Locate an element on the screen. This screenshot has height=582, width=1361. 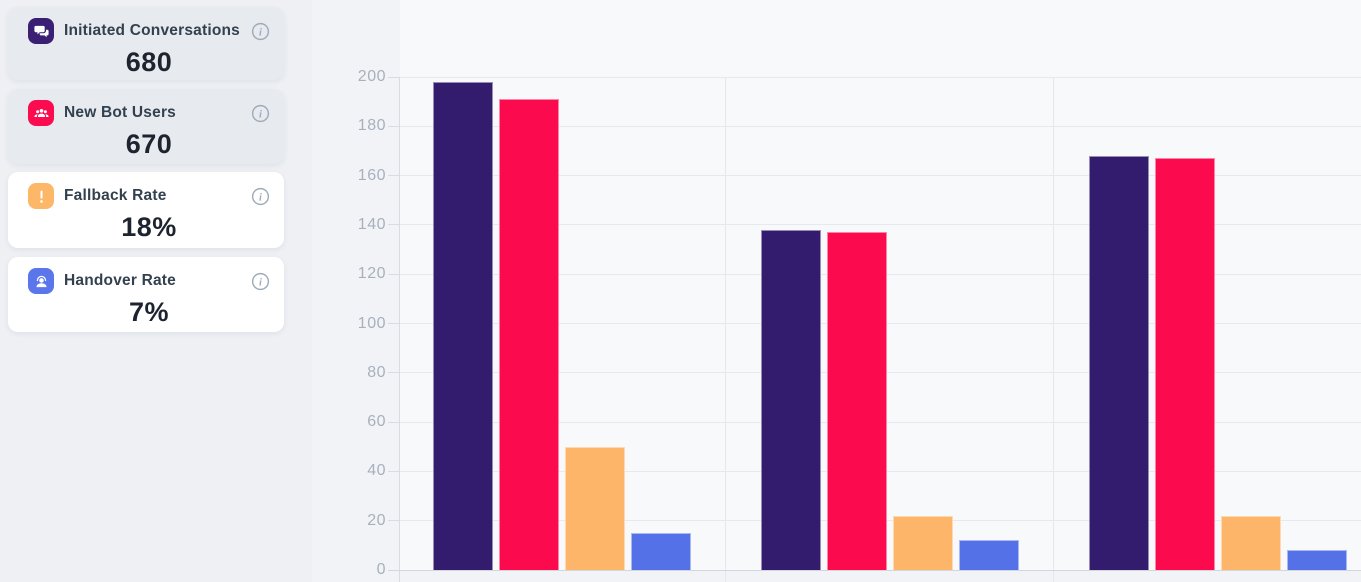
y-axis-tick-label: 180 is located at coordinates (371, 126).